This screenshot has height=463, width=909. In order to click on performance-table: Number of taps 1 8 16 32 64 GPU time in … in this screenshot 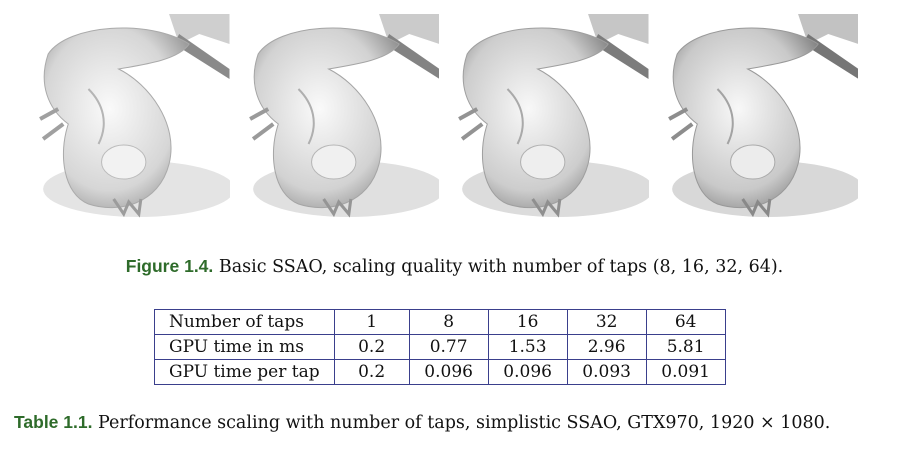, I will do `click(440, 347)`.